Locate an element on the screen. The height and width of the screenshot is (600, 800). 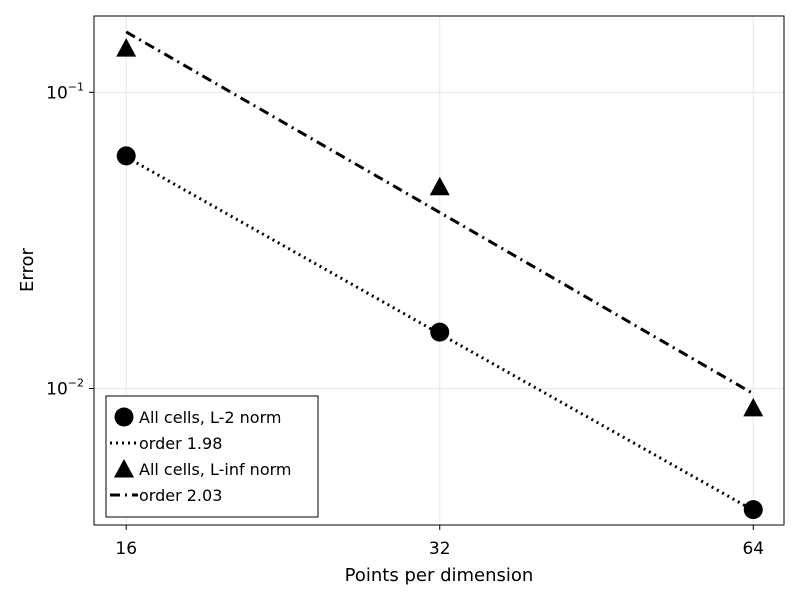
y-tick-label: 10⁻² is located at coordinates (65, 387).